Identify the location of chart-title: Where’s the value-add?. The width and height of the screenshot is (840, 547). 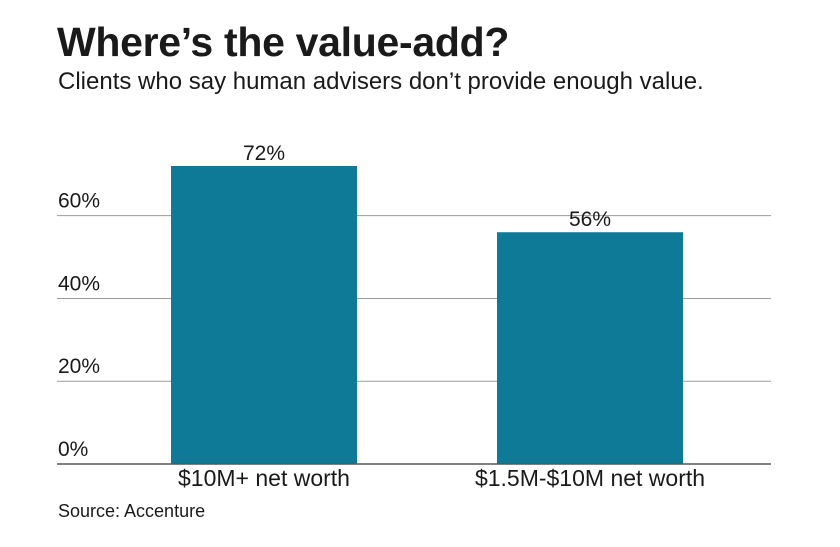
(283, 42).